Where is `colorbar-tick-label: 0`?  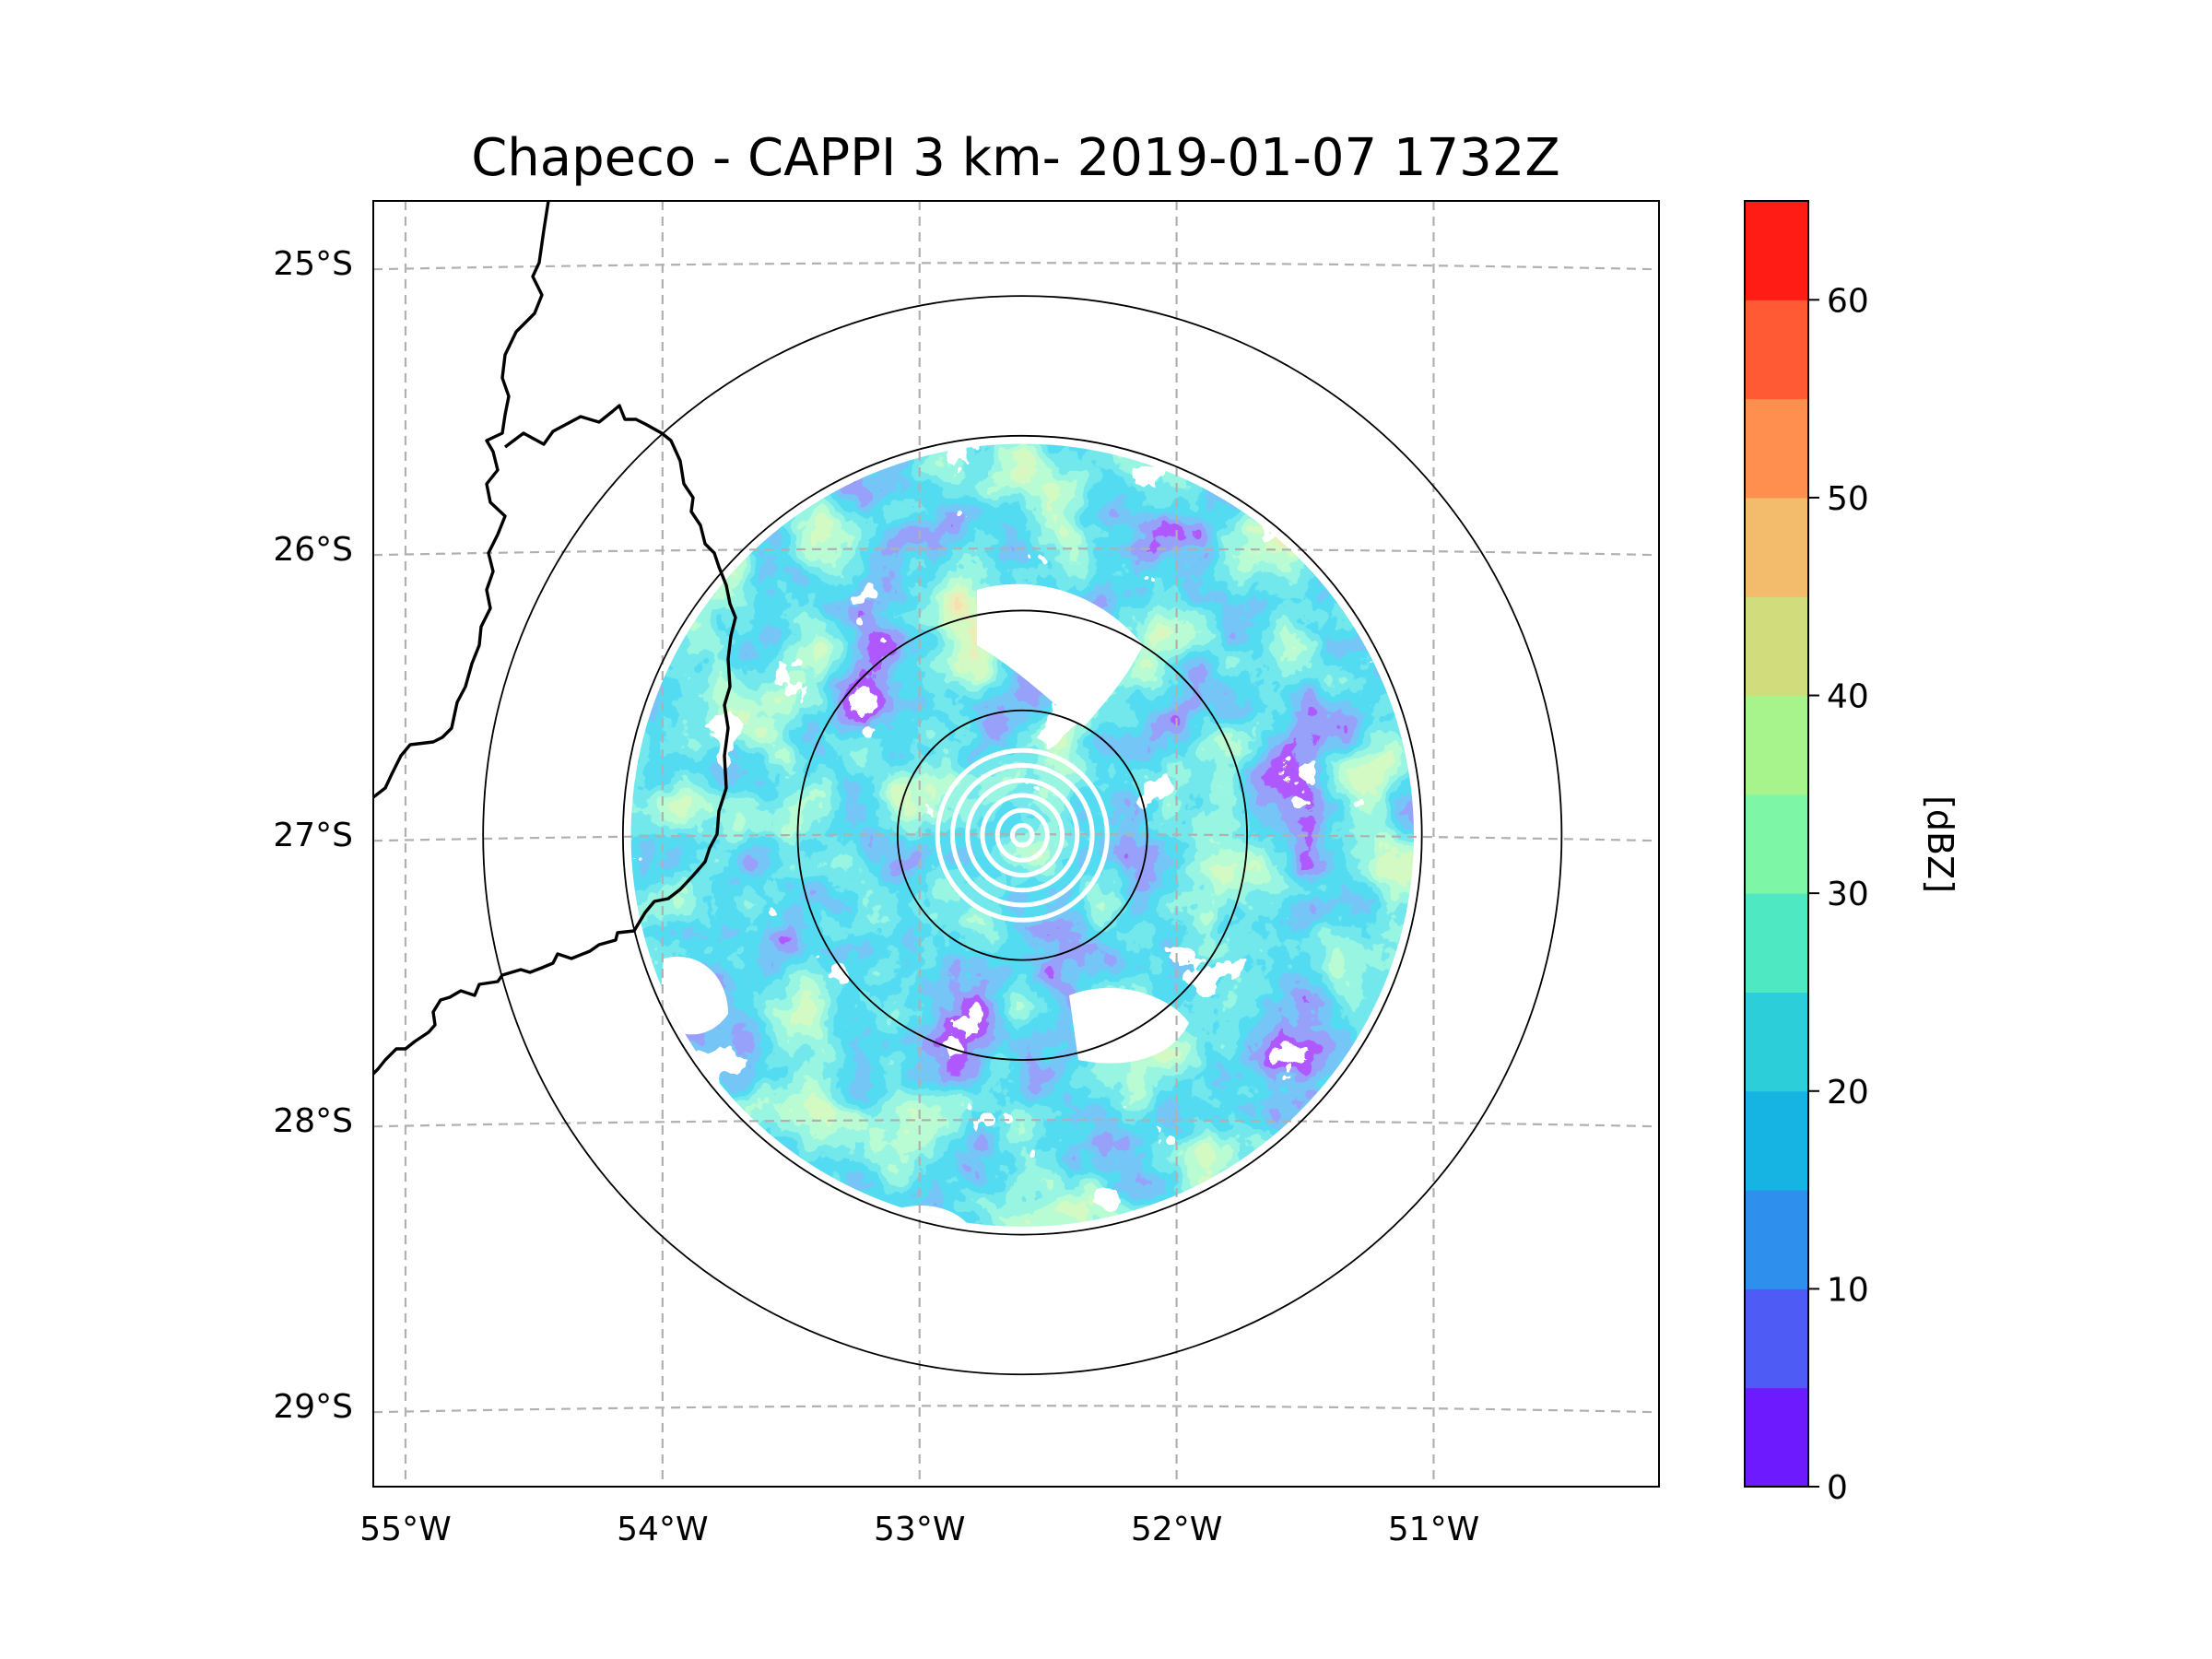 colorbar-tick-label: 0 is located at coordinates (1837, 1488).